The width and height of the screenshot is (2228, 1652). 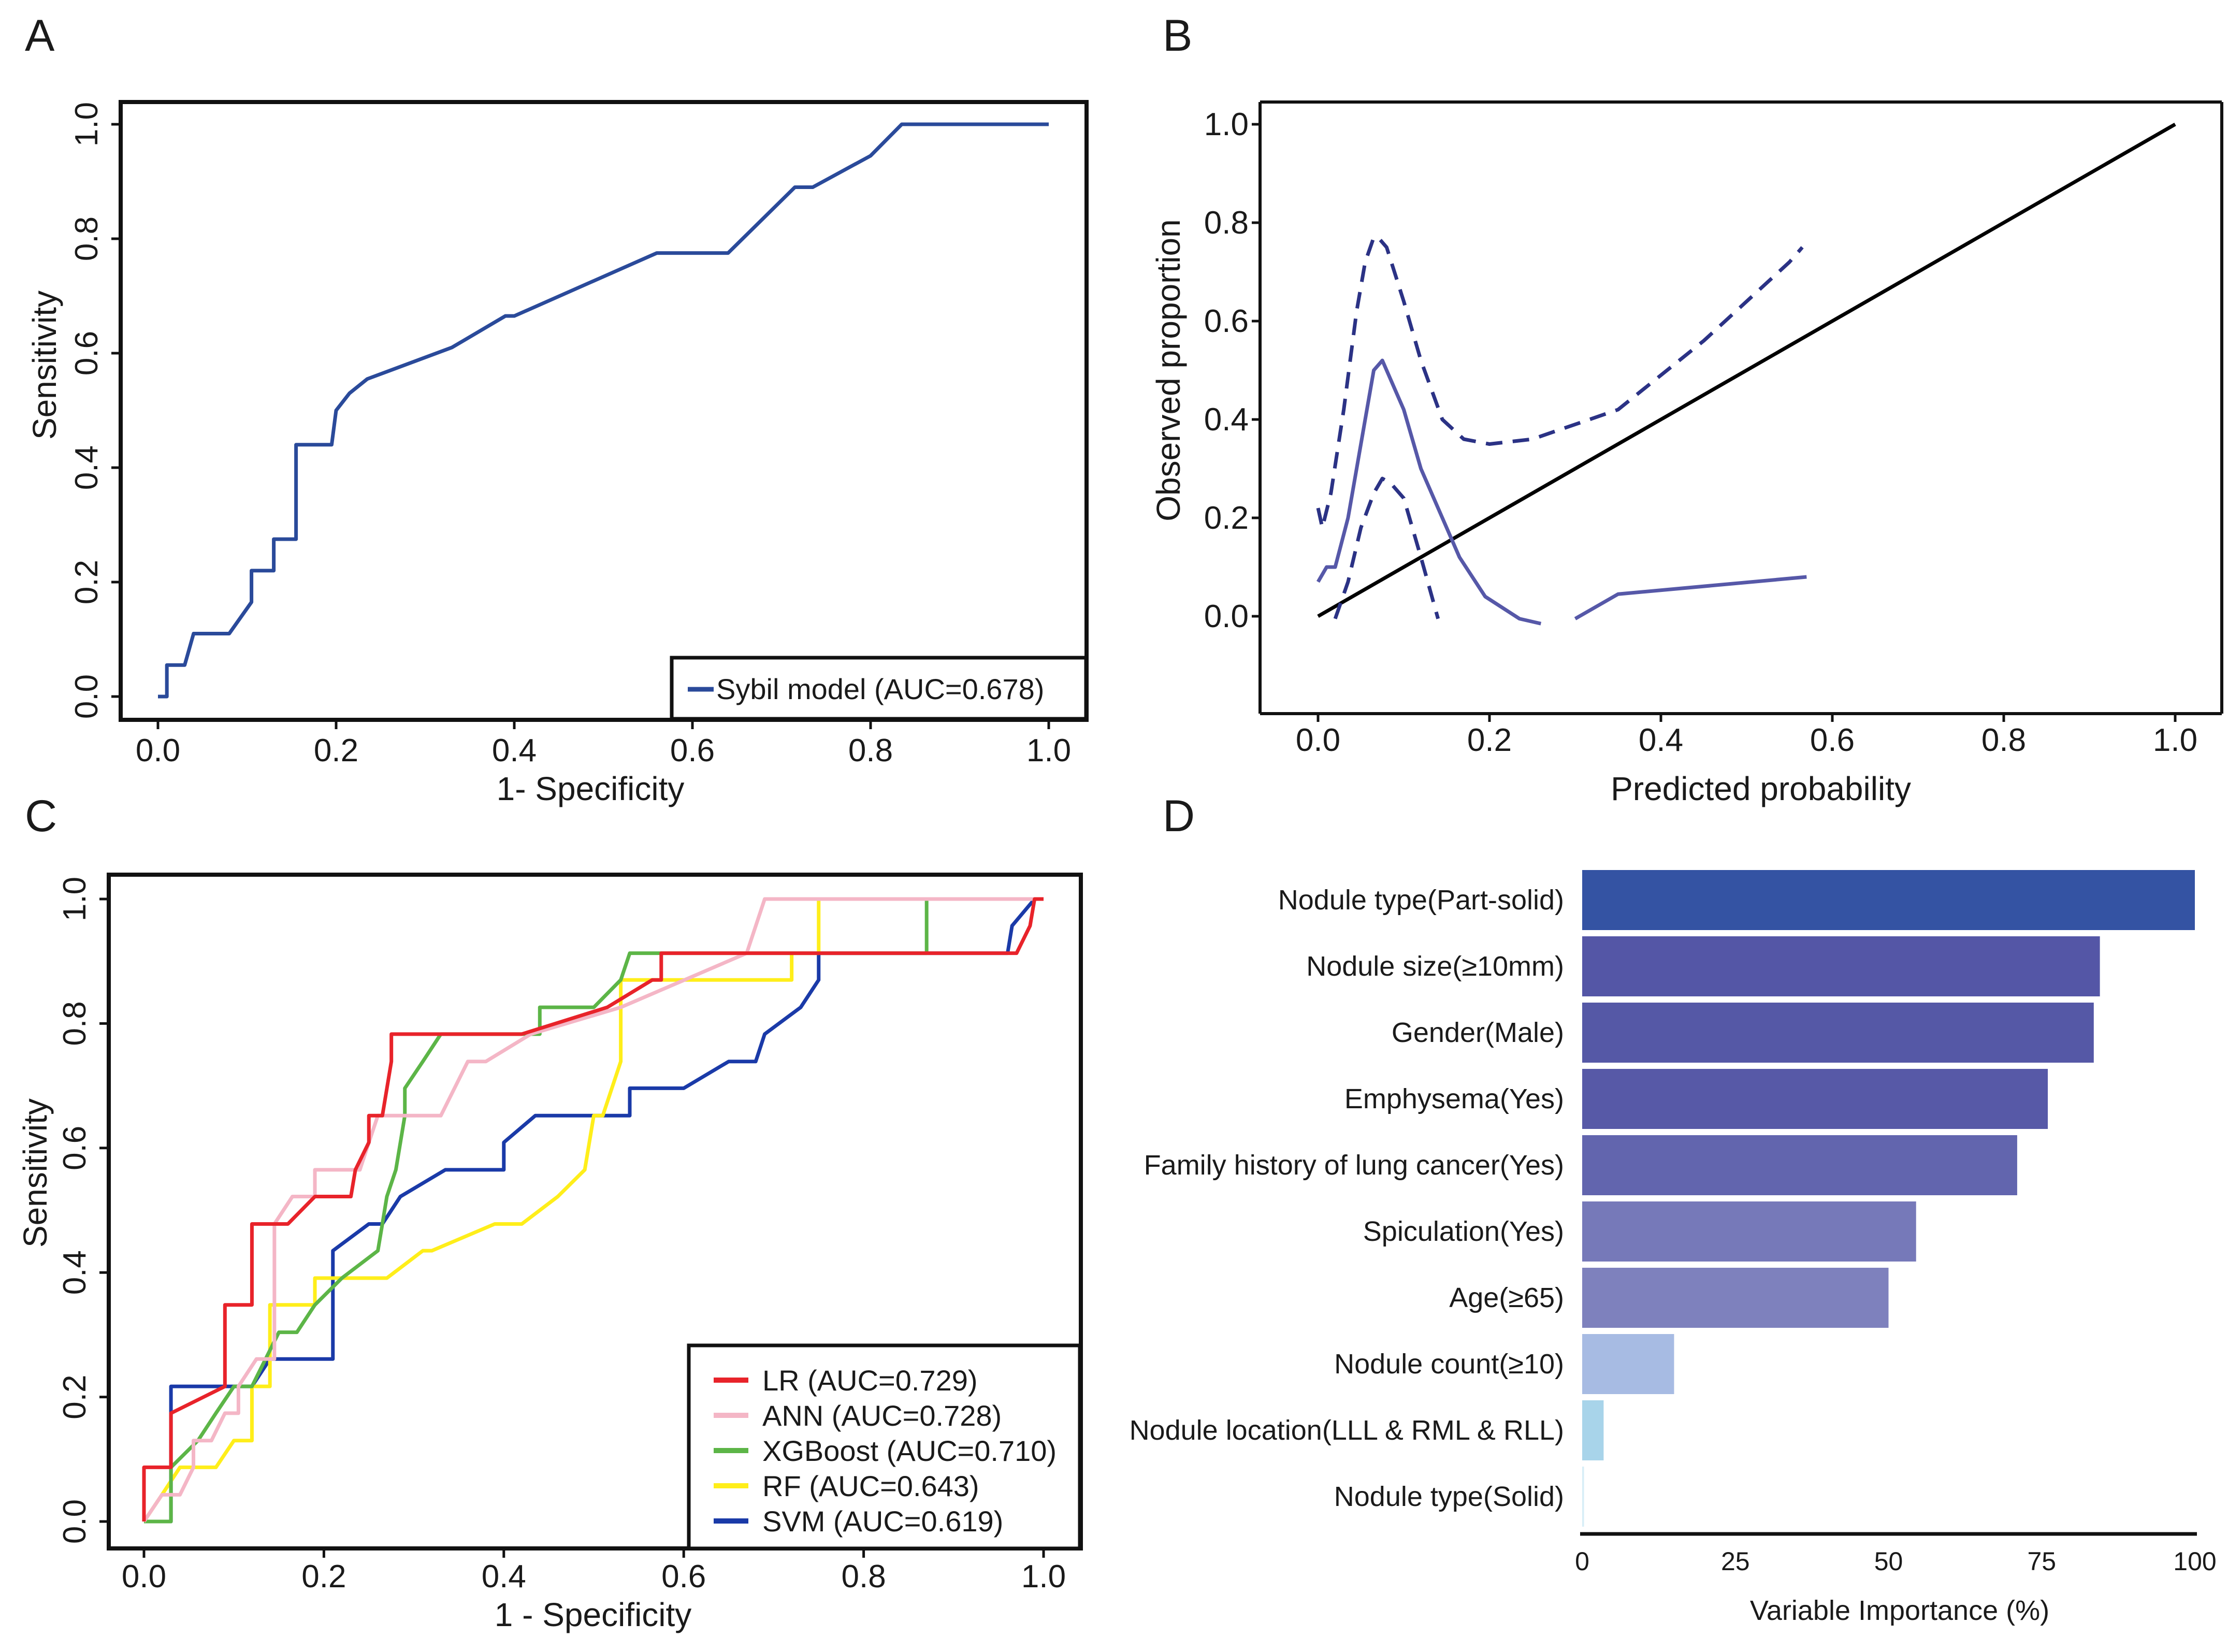 What do you see at coordinates (870, 1380) in the screenshot?
I see `legend-label-lr-auc-0-729: LR (AUC=0.729)` at bounding box center [870, 1380].